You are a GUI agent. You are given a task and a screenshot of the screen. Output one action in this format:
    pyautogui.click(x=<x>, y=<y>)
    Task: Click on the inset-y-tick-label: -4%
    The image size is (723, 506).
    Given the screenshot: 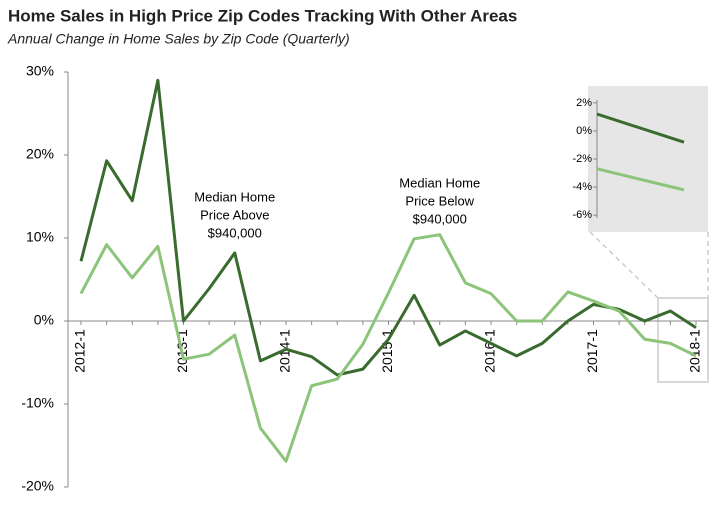 What is the action you would take?
    pyautogui.click(x=582, y=187)
    